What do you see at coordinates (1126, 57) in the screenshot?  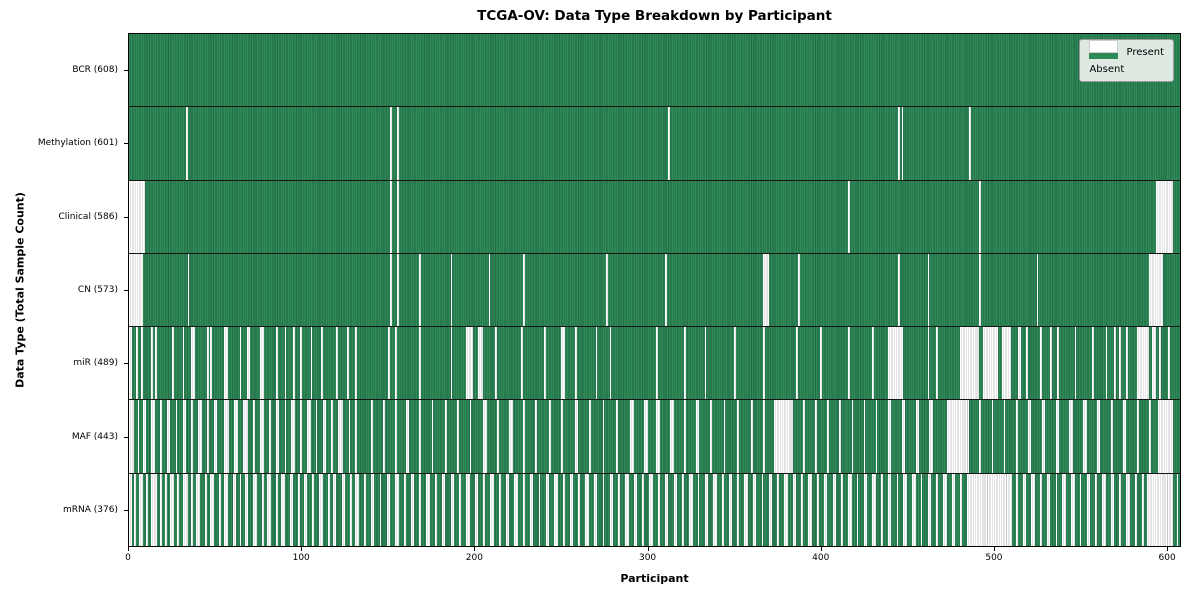 I see `legend-item-absent: Absent` at bounding box center [1126, 57].